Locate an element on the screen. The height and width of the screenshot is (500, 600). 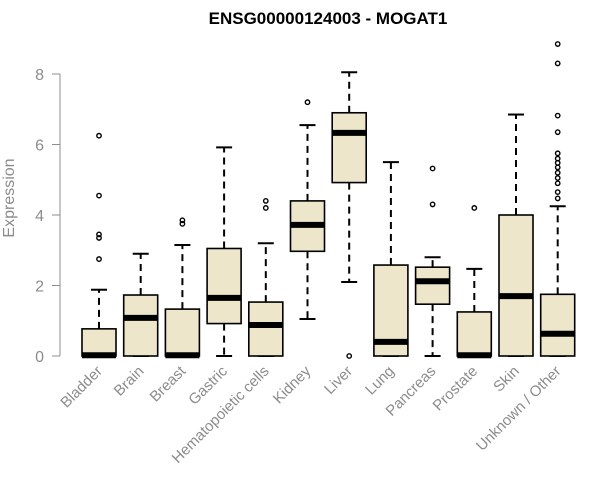
x-tick-label: Breast is located at coordinates (168, 383).